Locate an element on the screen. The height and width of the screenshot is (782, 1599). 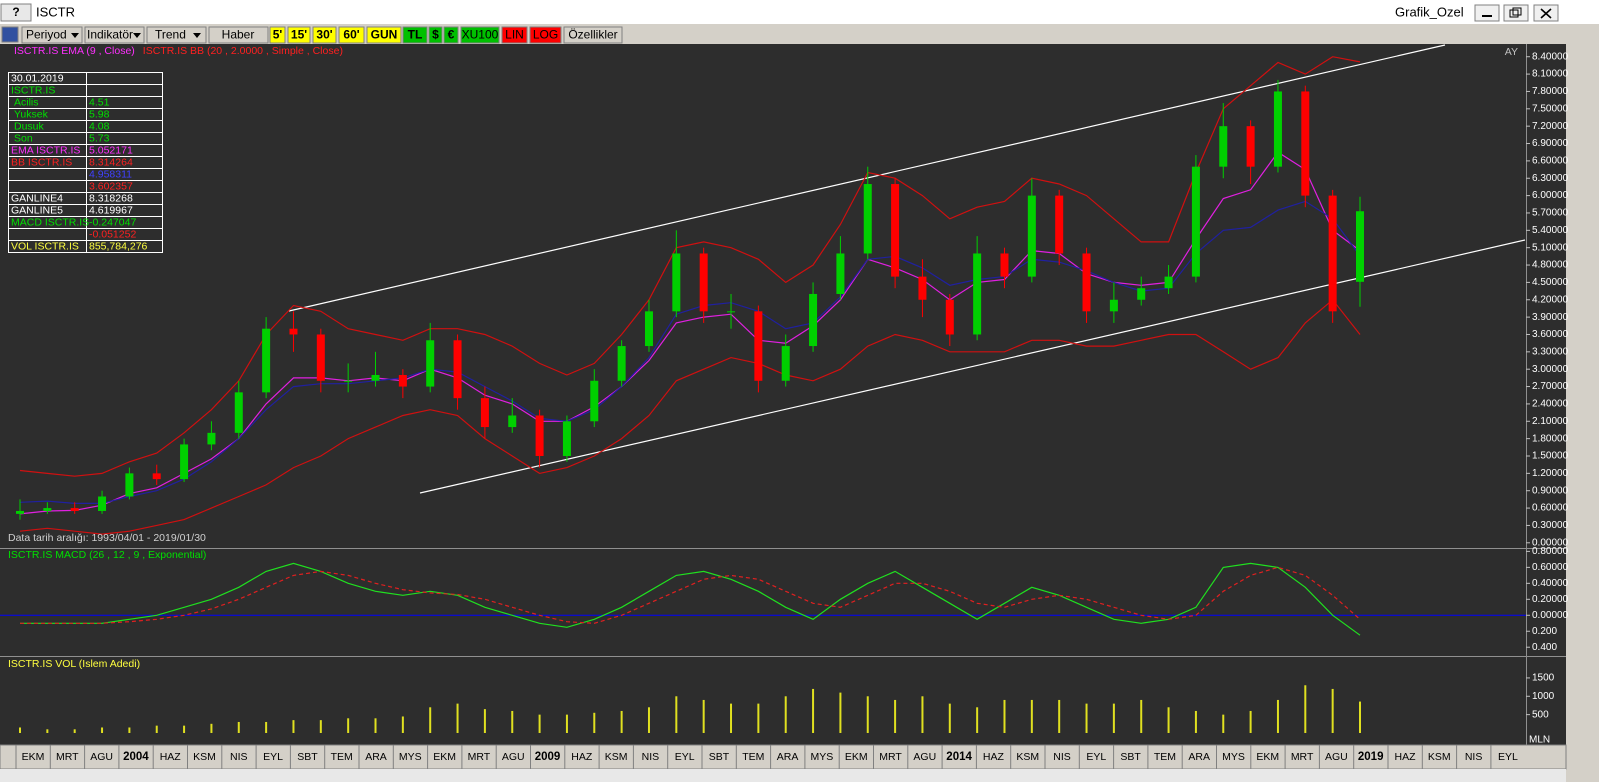
table-row-lines is located at coordinates (85, 162).